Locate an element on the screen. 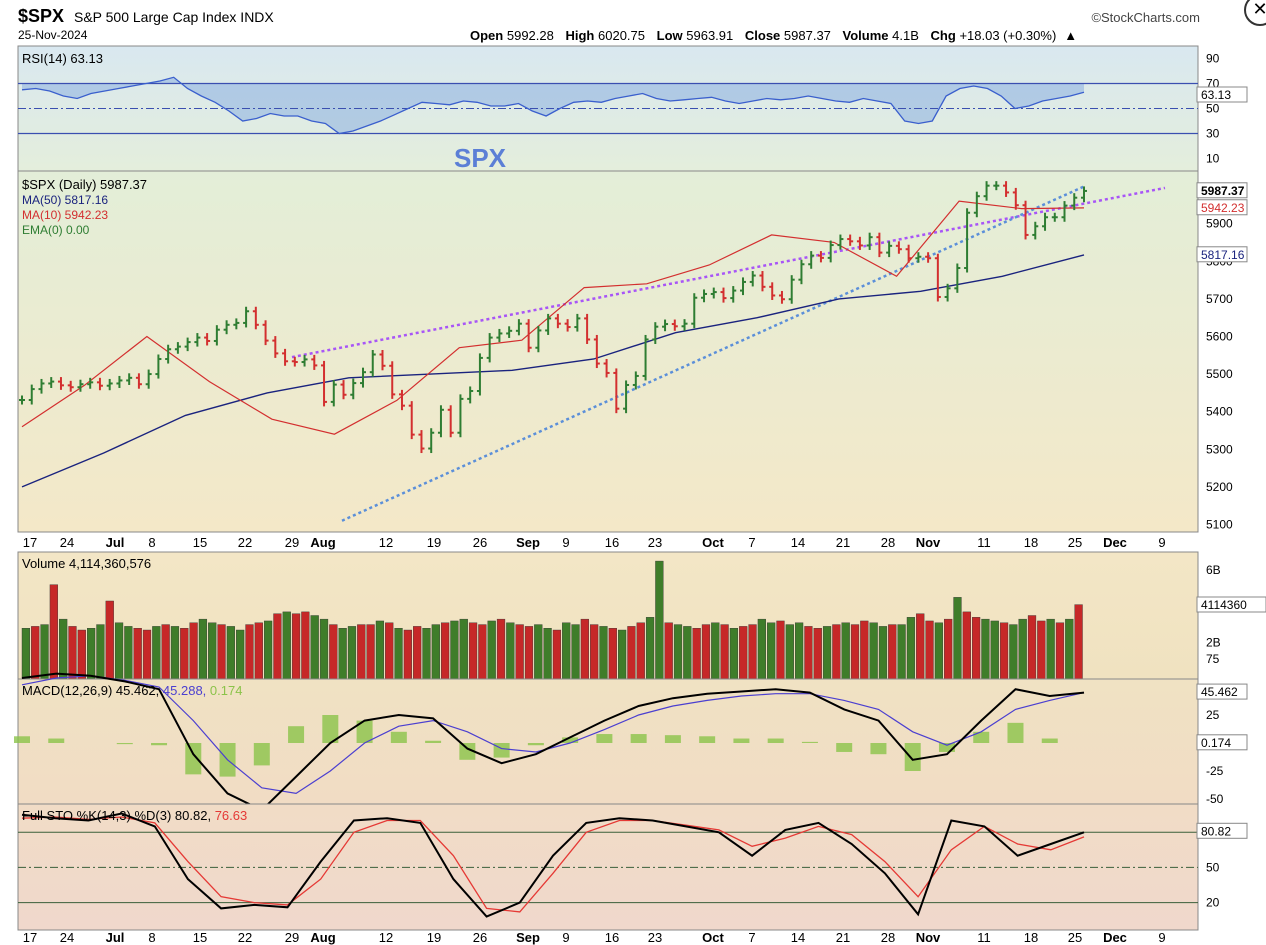  high-label: High is located at coordinates (580, 35).